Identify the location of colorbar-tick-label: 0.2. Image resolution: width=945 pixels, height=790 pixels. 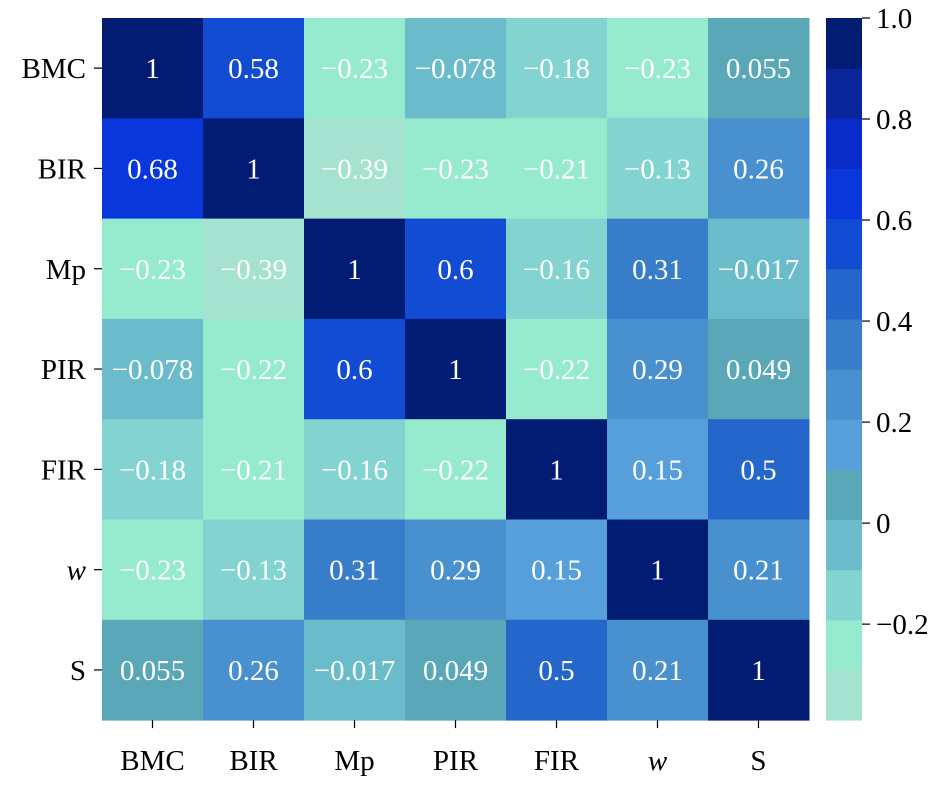
(894, 423).